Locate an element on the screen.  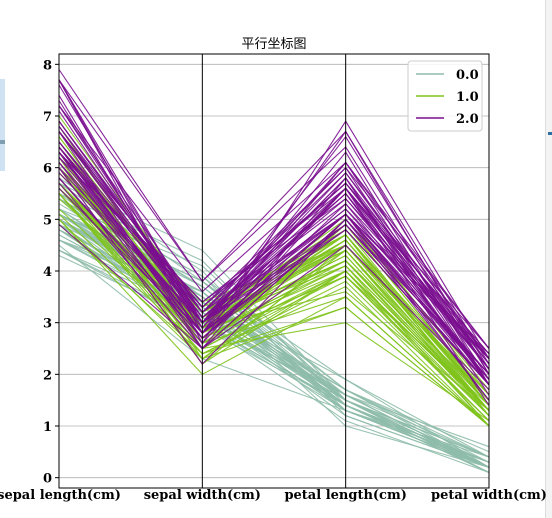
legend-label: 0.0 is located at coordinates (467, 75).